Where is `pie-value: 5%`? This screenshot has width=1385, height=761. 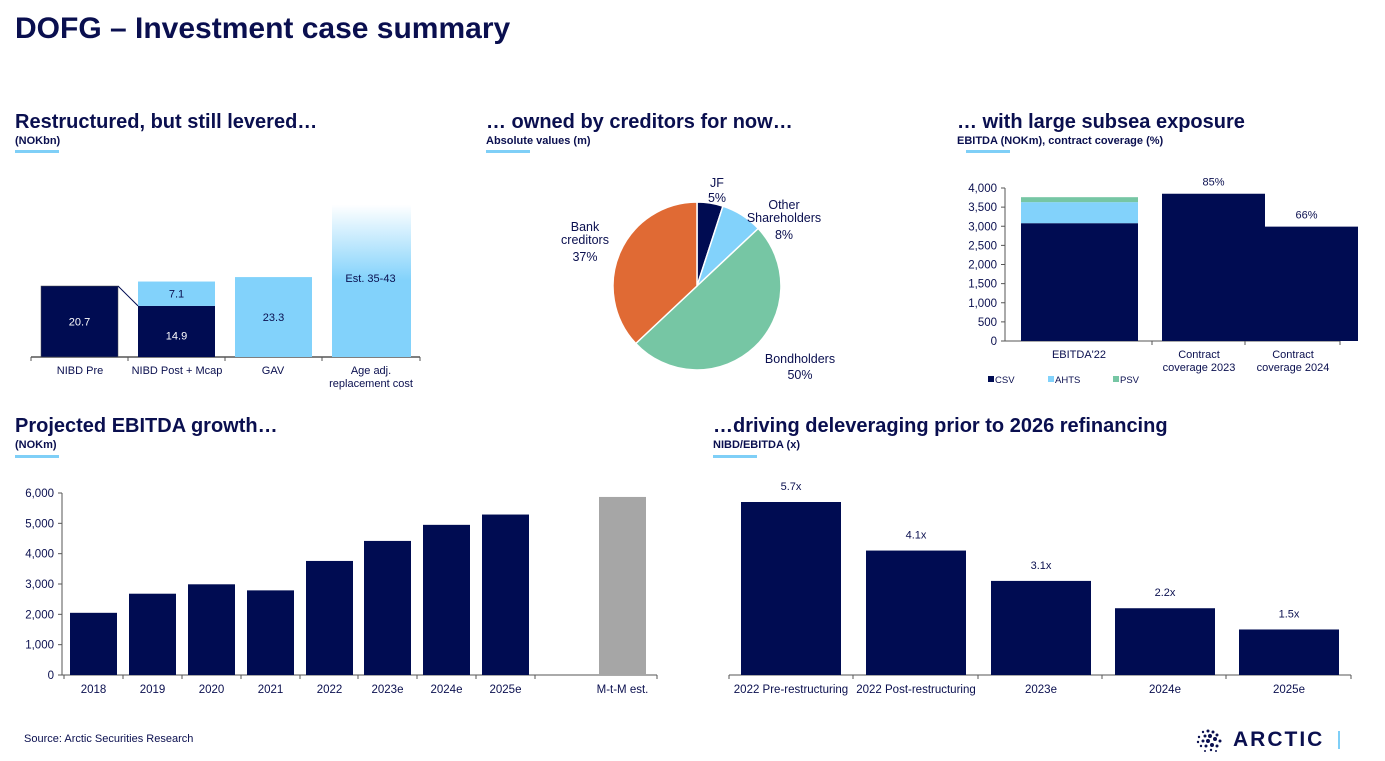 pie-value: 5% is located at coordinates (717, 198).